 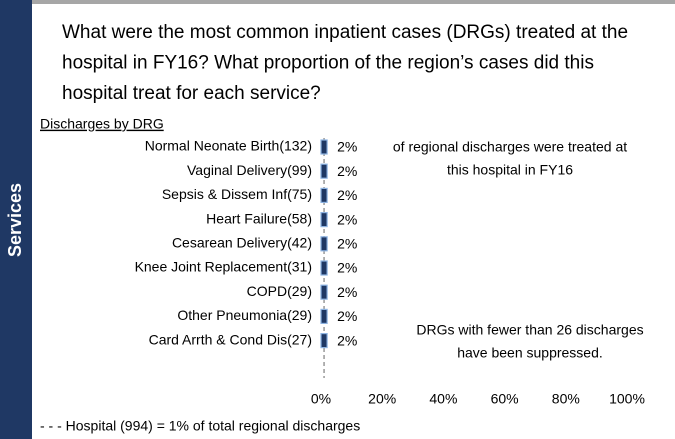 What do you see at coordinates (237, 194) in the screenshot?
I see `category-label: Sepsis & Dissem Inf(75)` at bounding box center [237, 194].